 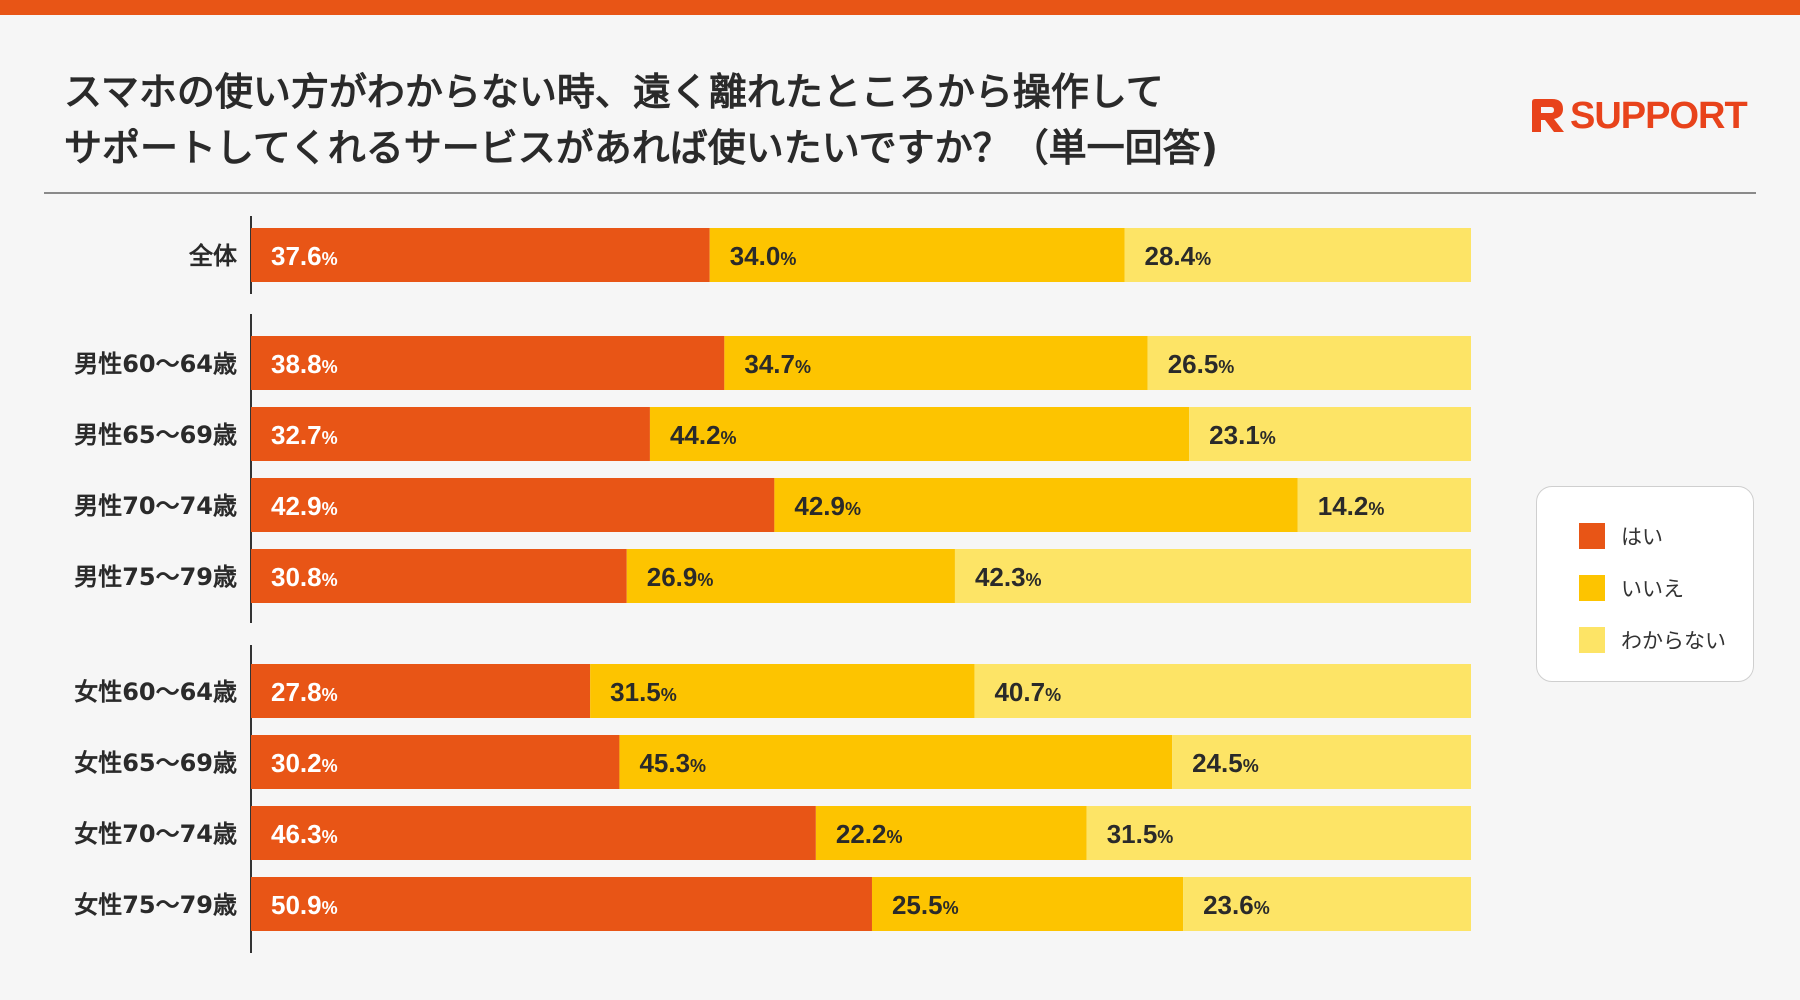 I want to click on data-label-wakaranai: 24.5%, so click(x=1225, y=763).